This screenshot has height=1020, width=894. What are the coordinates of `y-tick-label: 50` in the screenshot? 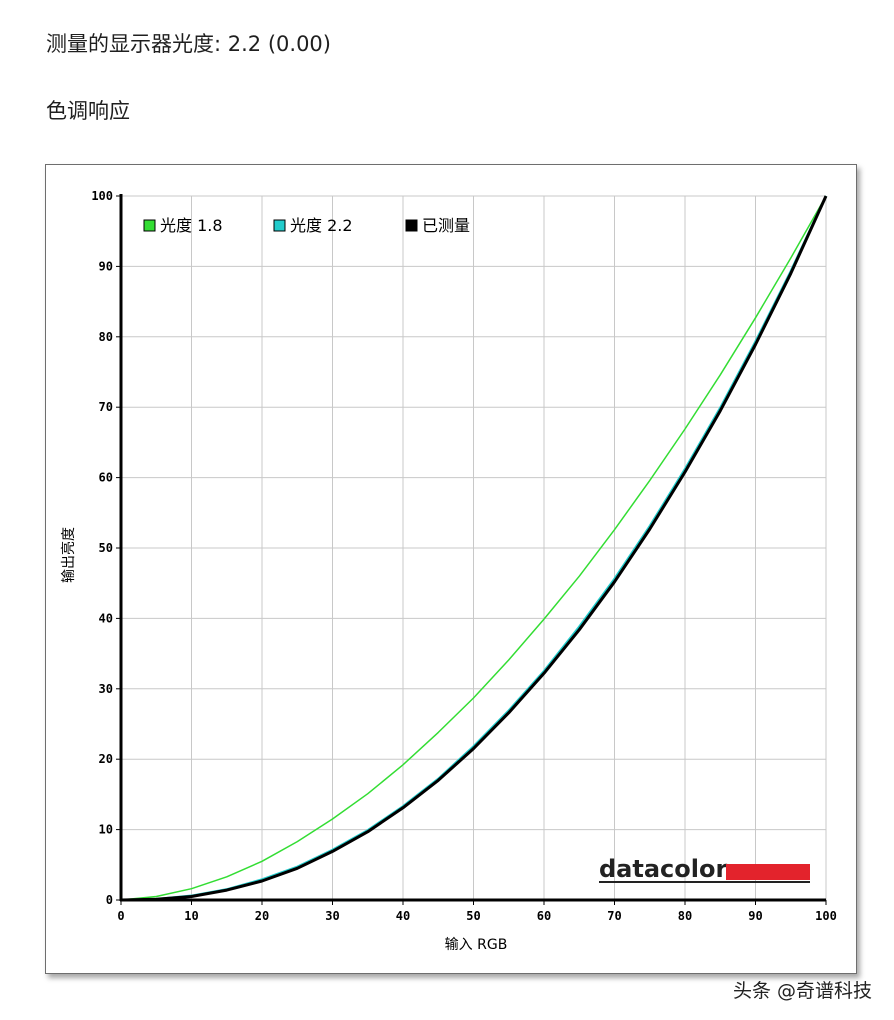 It's located at (106, 548).